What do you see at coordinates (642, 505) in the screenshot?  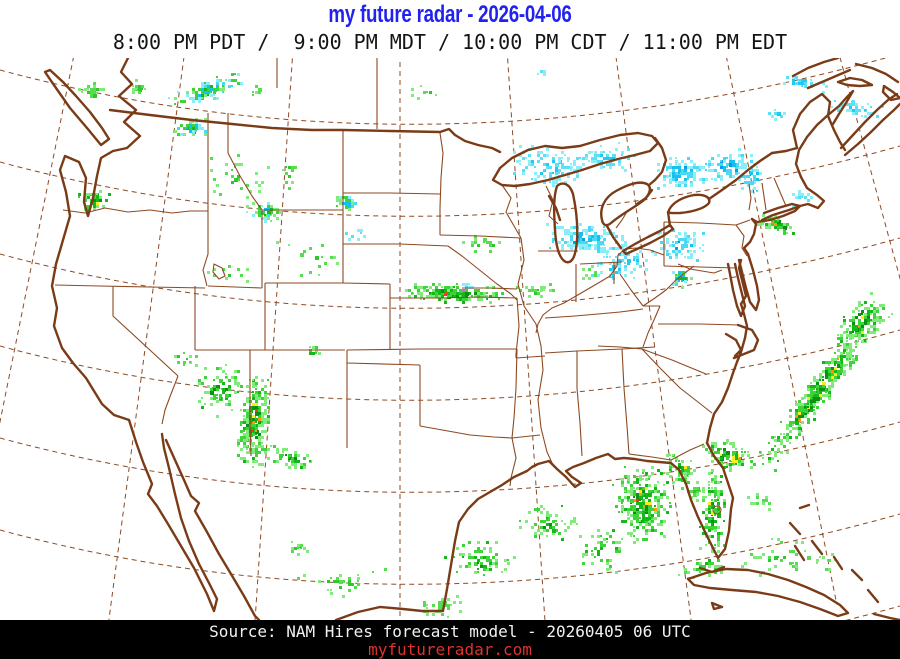 I see `precip-gulf-coast-blob` at bounding box center [642, 505].